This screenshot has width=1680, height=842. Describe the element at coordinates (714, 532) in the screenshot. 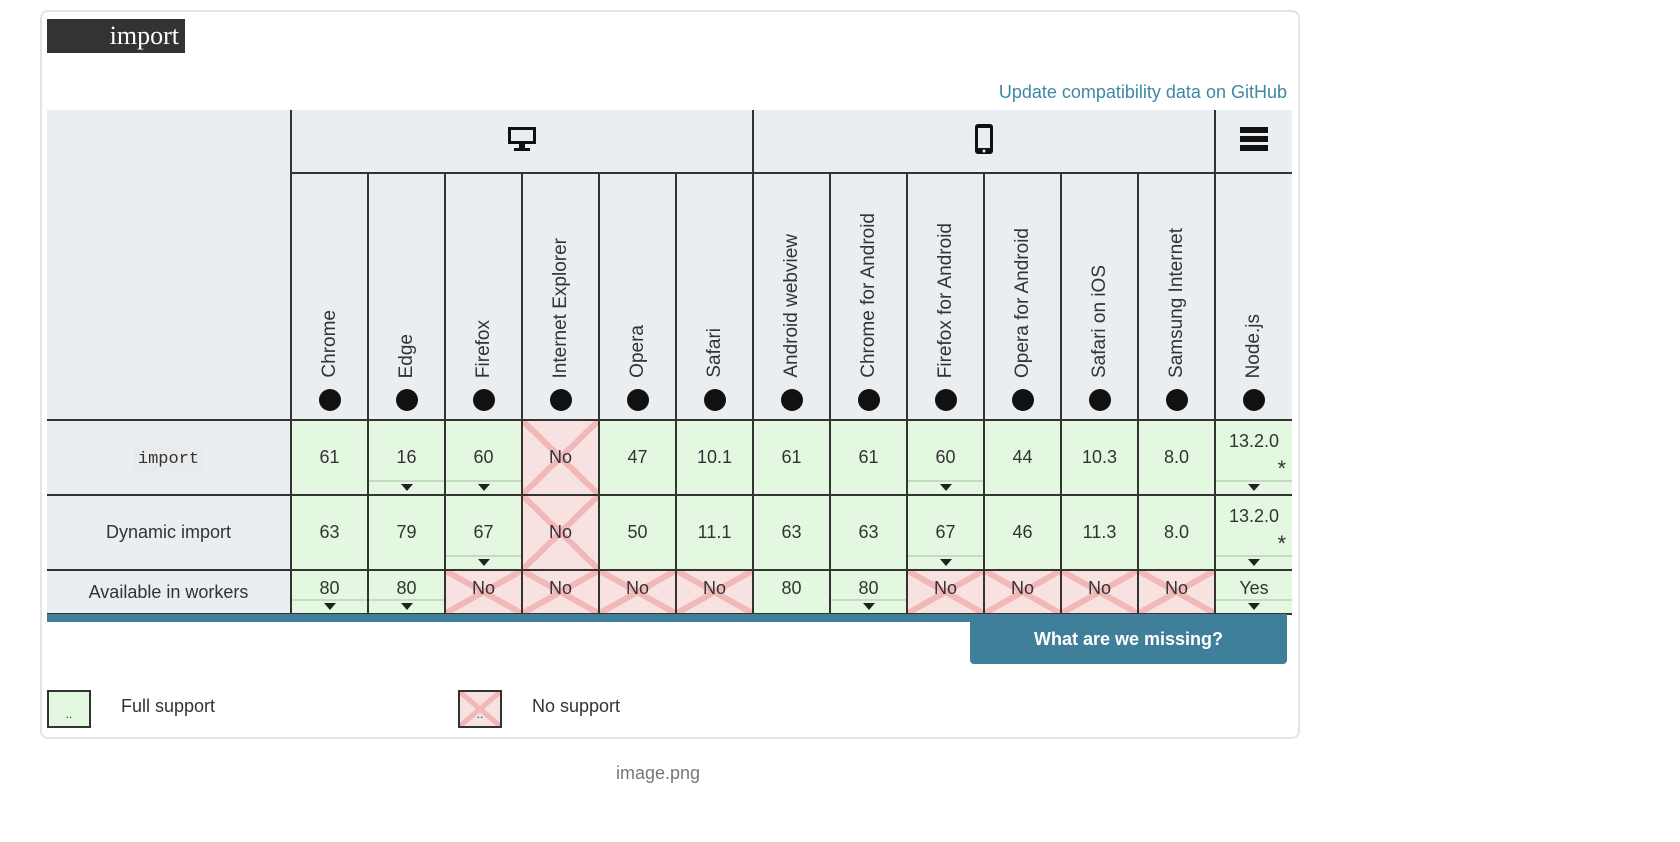

I see `support-cell: 11.1` at that location.